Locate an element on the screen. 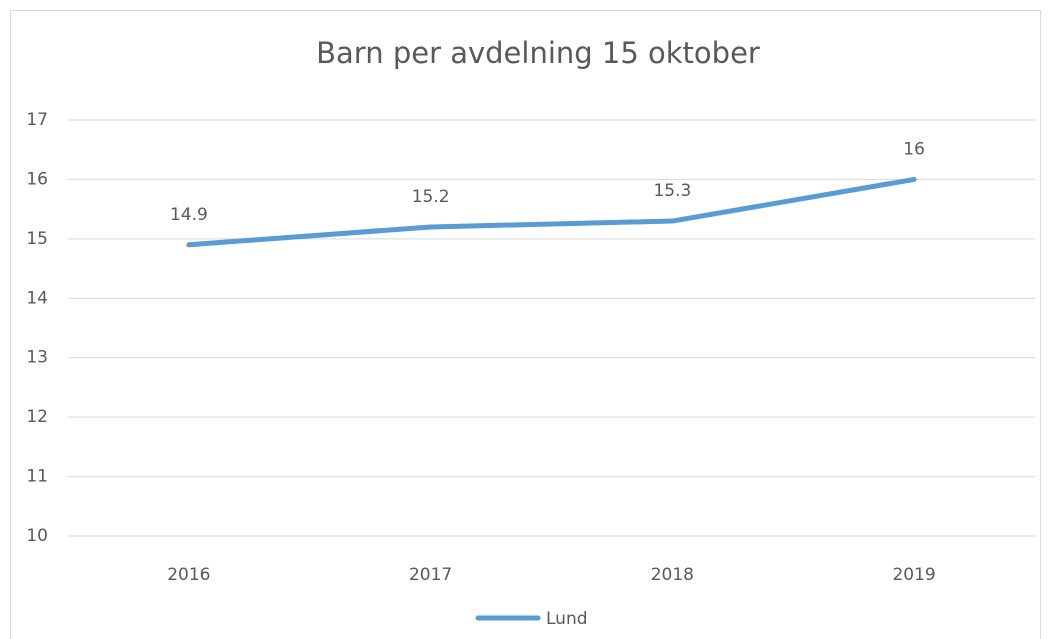 Image resolution: width=1048 pixels, height=639 pixels. x-tick-label: 2019 is located at coordinates (913, 575).